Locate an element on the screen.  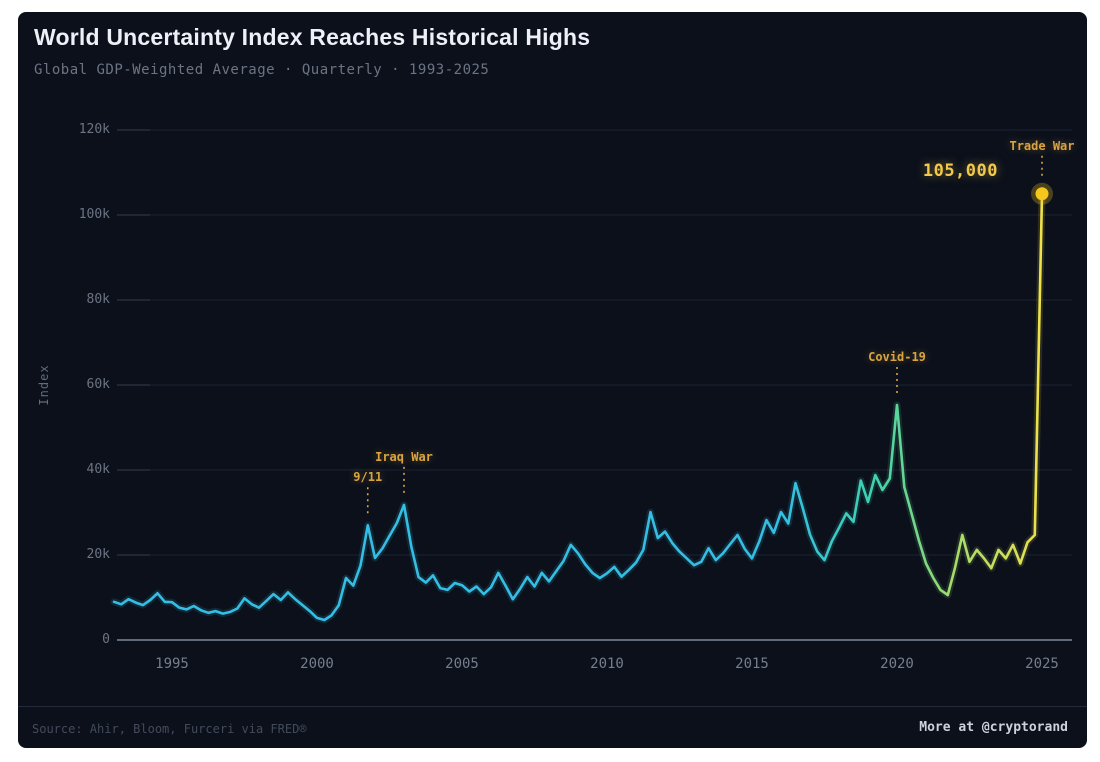
x-tick-label-2020: 2020 is located at coordinates (897, 664).